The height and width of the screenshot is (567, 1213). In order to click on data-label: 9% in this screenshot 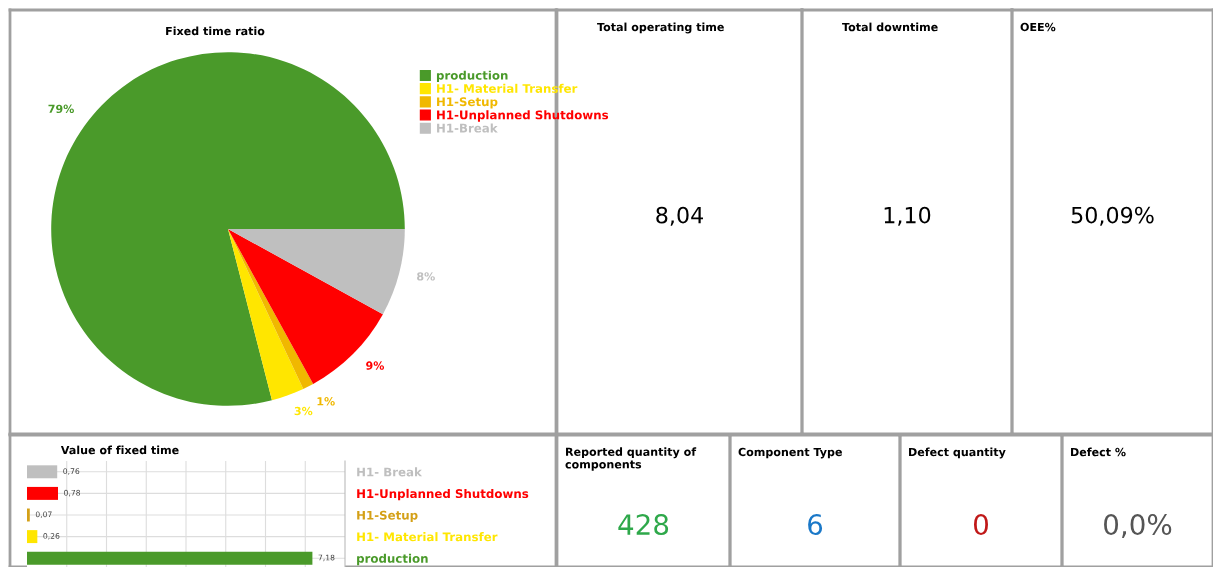, I will do `click(375, 365)`.